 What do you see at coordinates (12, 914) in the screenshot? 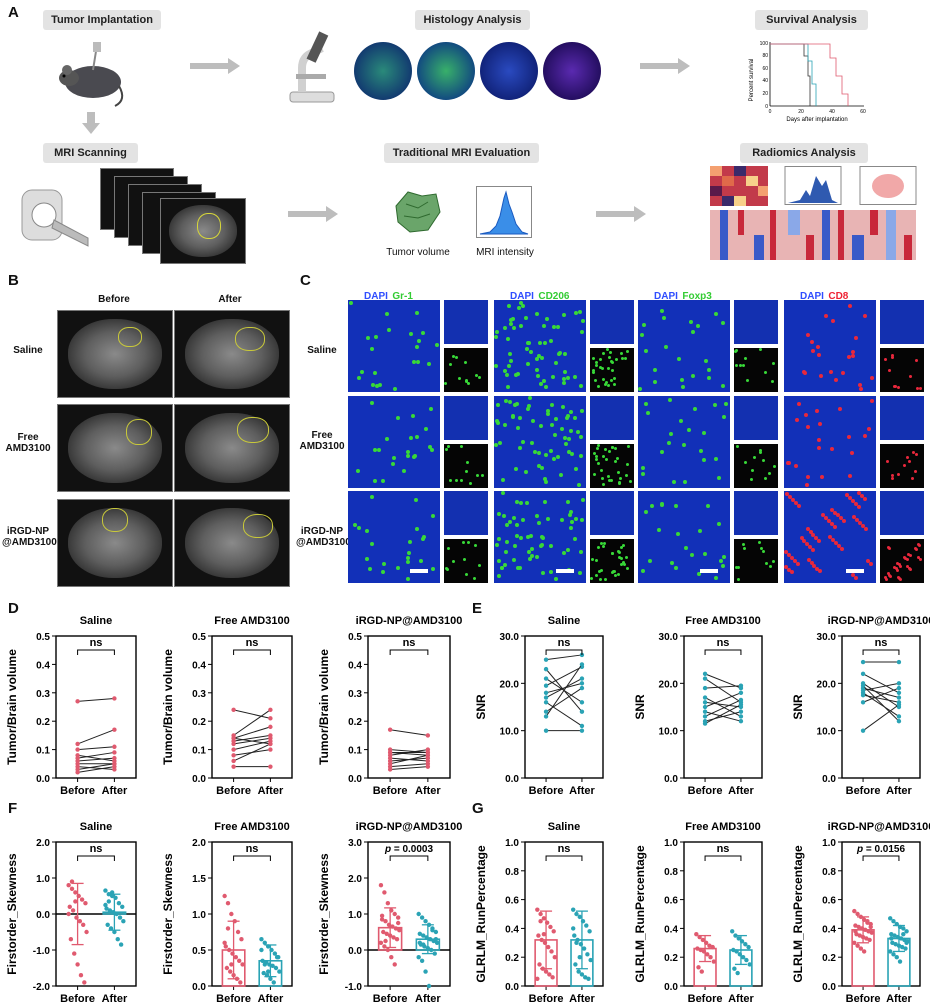
I see `chart-ylabel: Firstorder_Skewness` at bounding box center [12, 914].